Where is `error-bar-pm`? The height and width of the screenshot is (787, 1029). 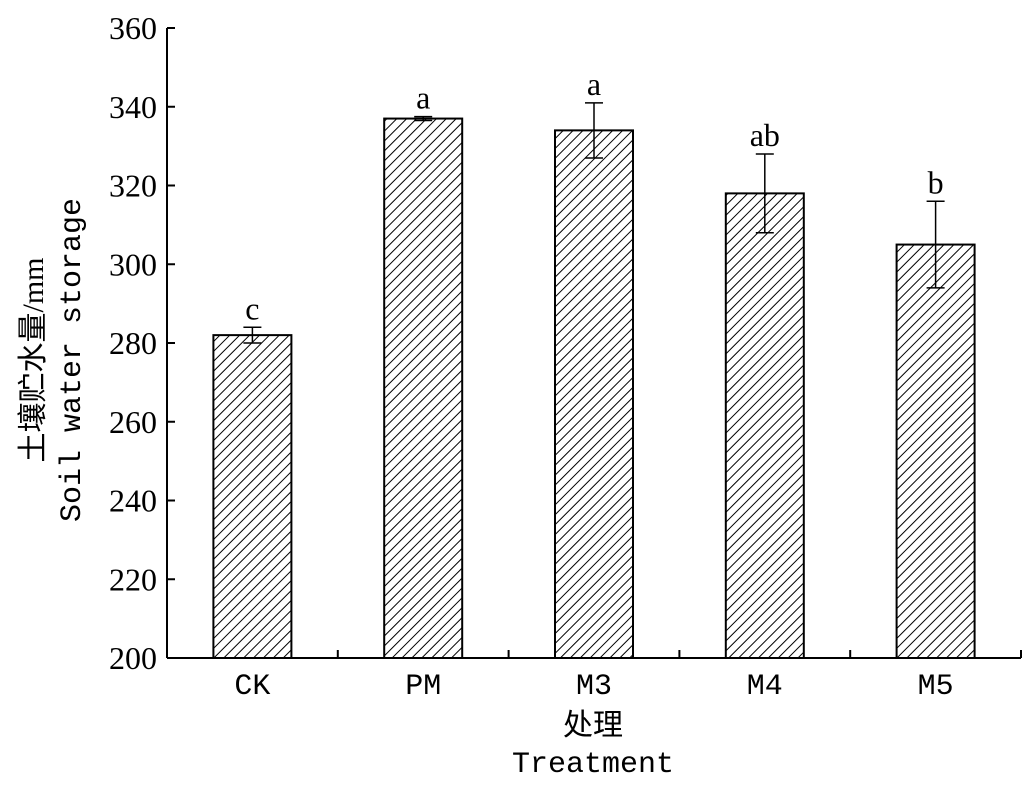 error-bar-pm is located at coordinates (423, 118).